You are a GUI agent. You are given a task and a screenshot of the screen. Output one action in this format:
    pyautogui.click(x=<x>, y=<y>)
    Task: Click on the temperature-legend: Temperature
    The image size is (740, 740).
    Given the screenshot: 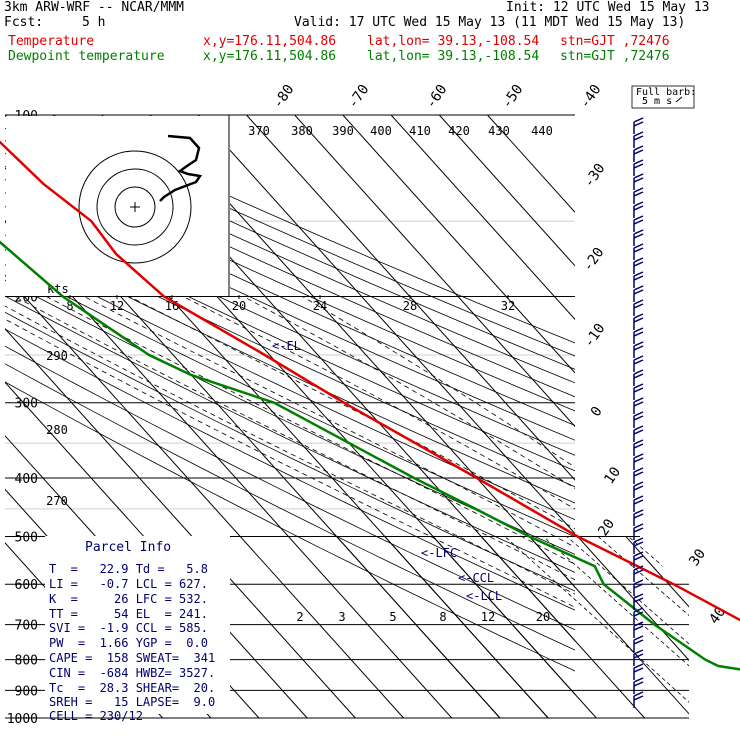 What is the action you would take?
    pyautogui.click(x=51, y=41)
    